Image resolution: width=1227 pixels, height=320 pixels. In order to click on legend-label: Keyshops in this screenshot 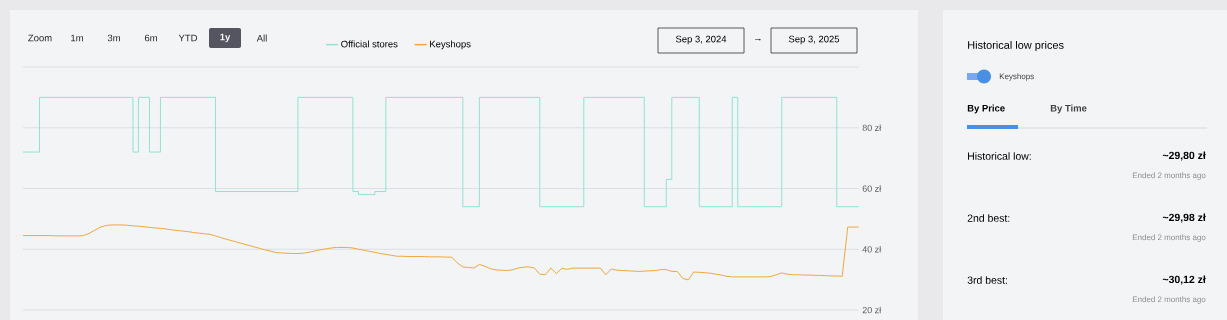, I will do `click(450, 45)`.